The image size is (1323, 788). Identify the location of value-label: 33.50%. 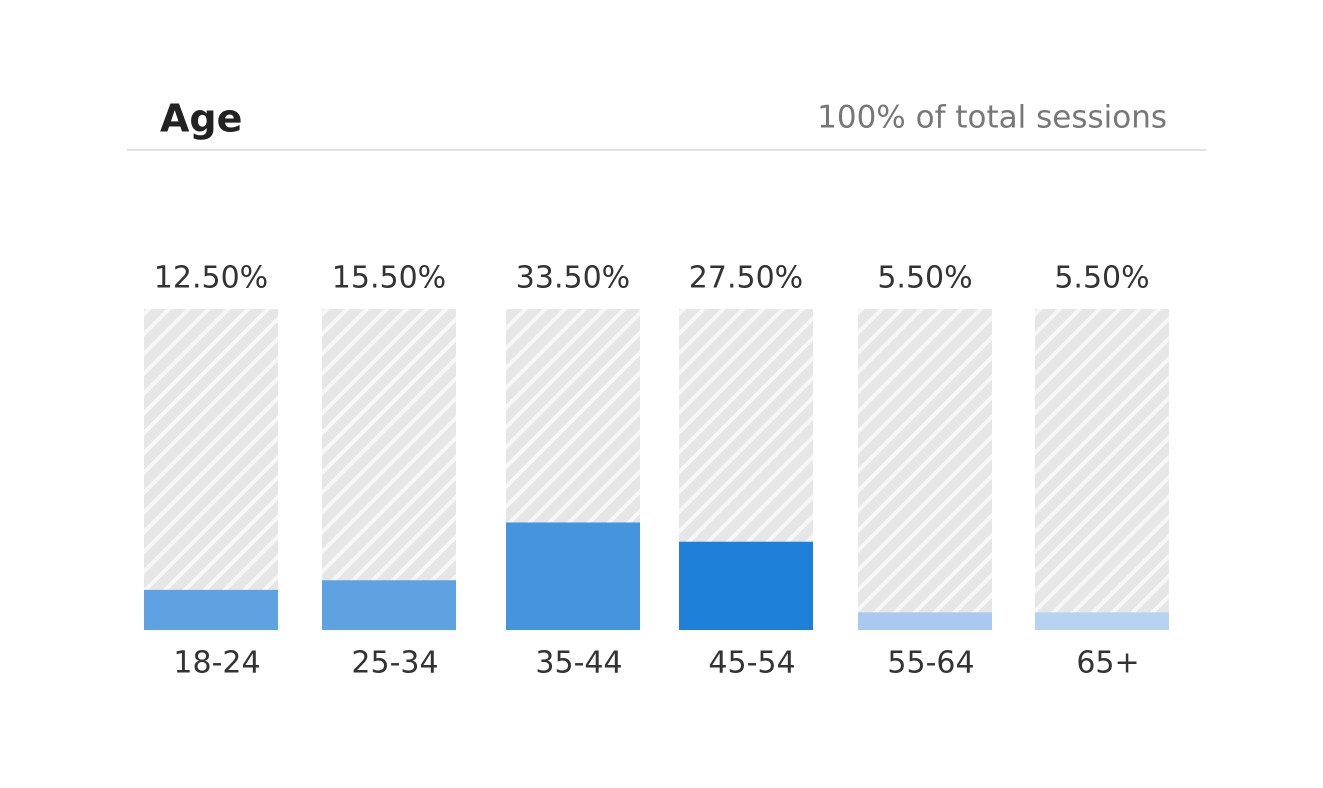
(573, 278).